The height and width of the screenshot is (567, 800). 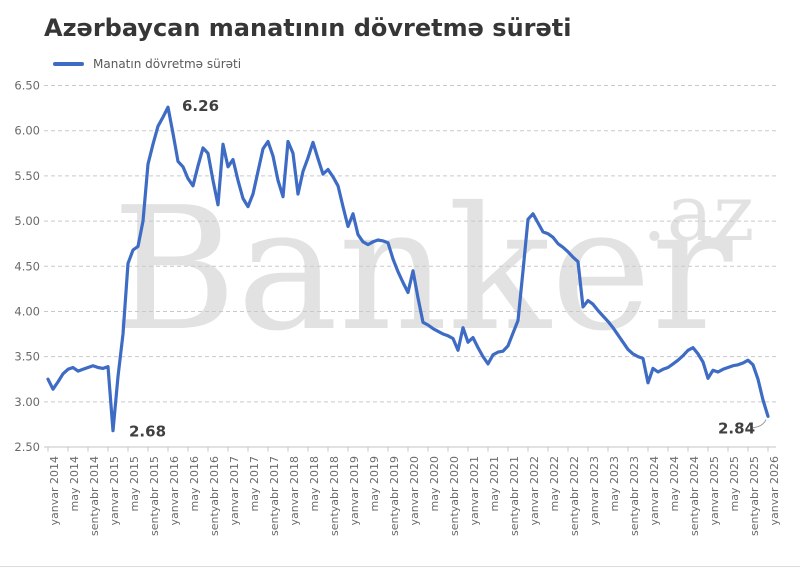 What do you see at coordinates (414, 491) in the screenshot?
I see `x-axis-tick-label: yanvar 2020` at bounding box center [414, 491].